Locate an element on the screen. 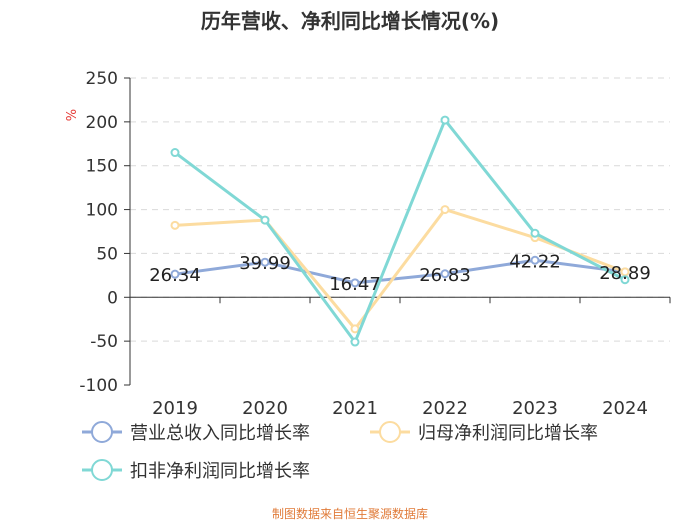 This screenshot has width=700, height=525. data-label: 42.22 is located at coordinates (535, 261).